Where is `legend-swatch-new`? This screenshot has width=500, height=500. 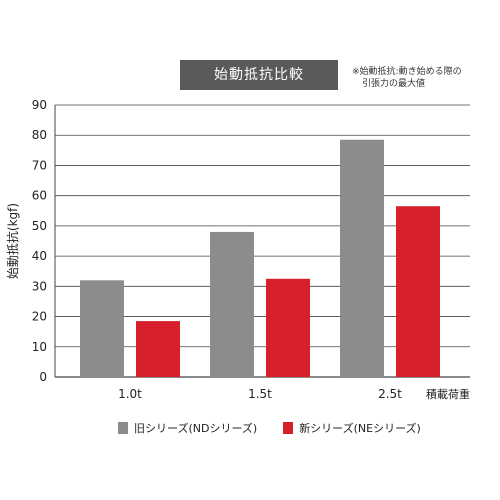 legend-swatch-new is located at coordinates (288, 428).